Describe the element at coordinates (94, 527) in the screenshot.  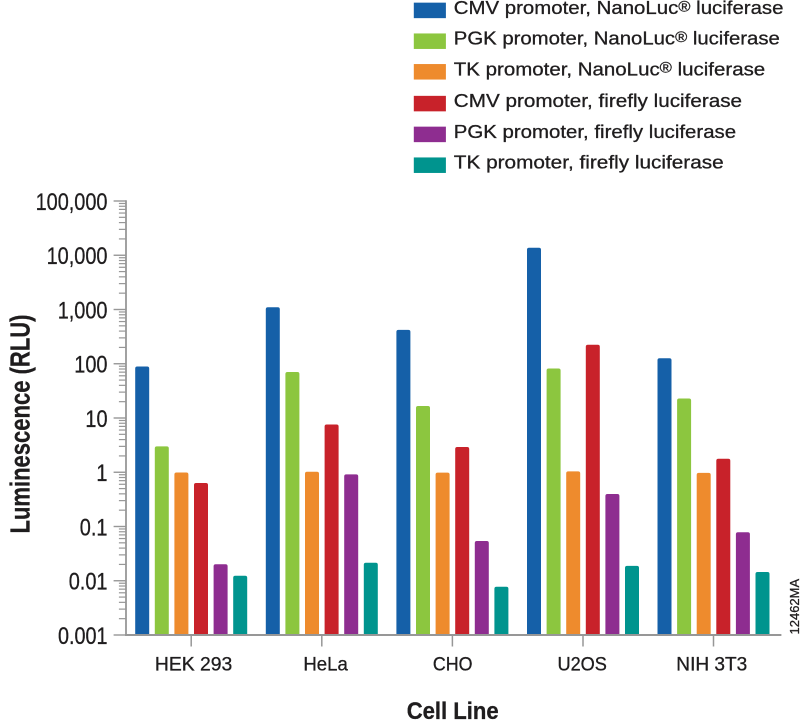
I see `svg-text: 0.1` at that location.